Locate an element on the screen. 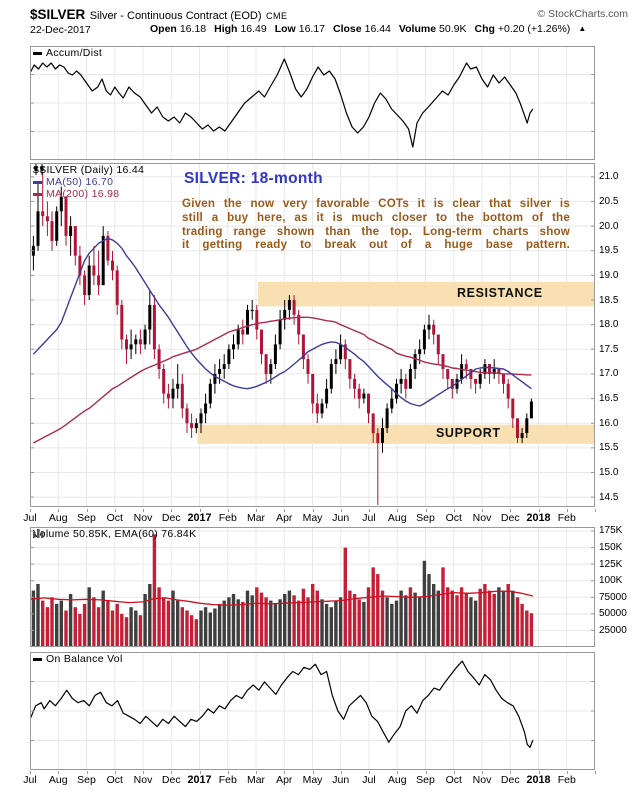 This screenshot has width=634, height=798. annotation-title: SILVER: 18-month is located at coordinates (253, 178).